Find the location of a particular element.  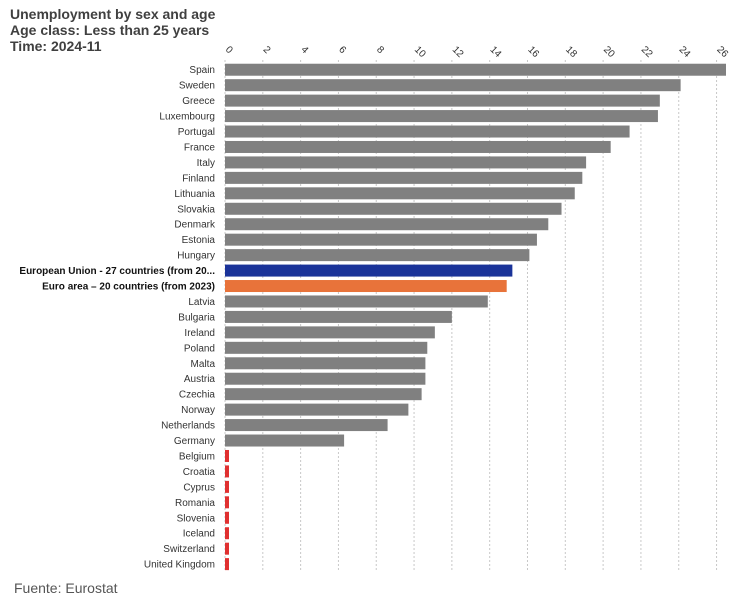

category-label: Croatia is located at coordinates (199, 472).